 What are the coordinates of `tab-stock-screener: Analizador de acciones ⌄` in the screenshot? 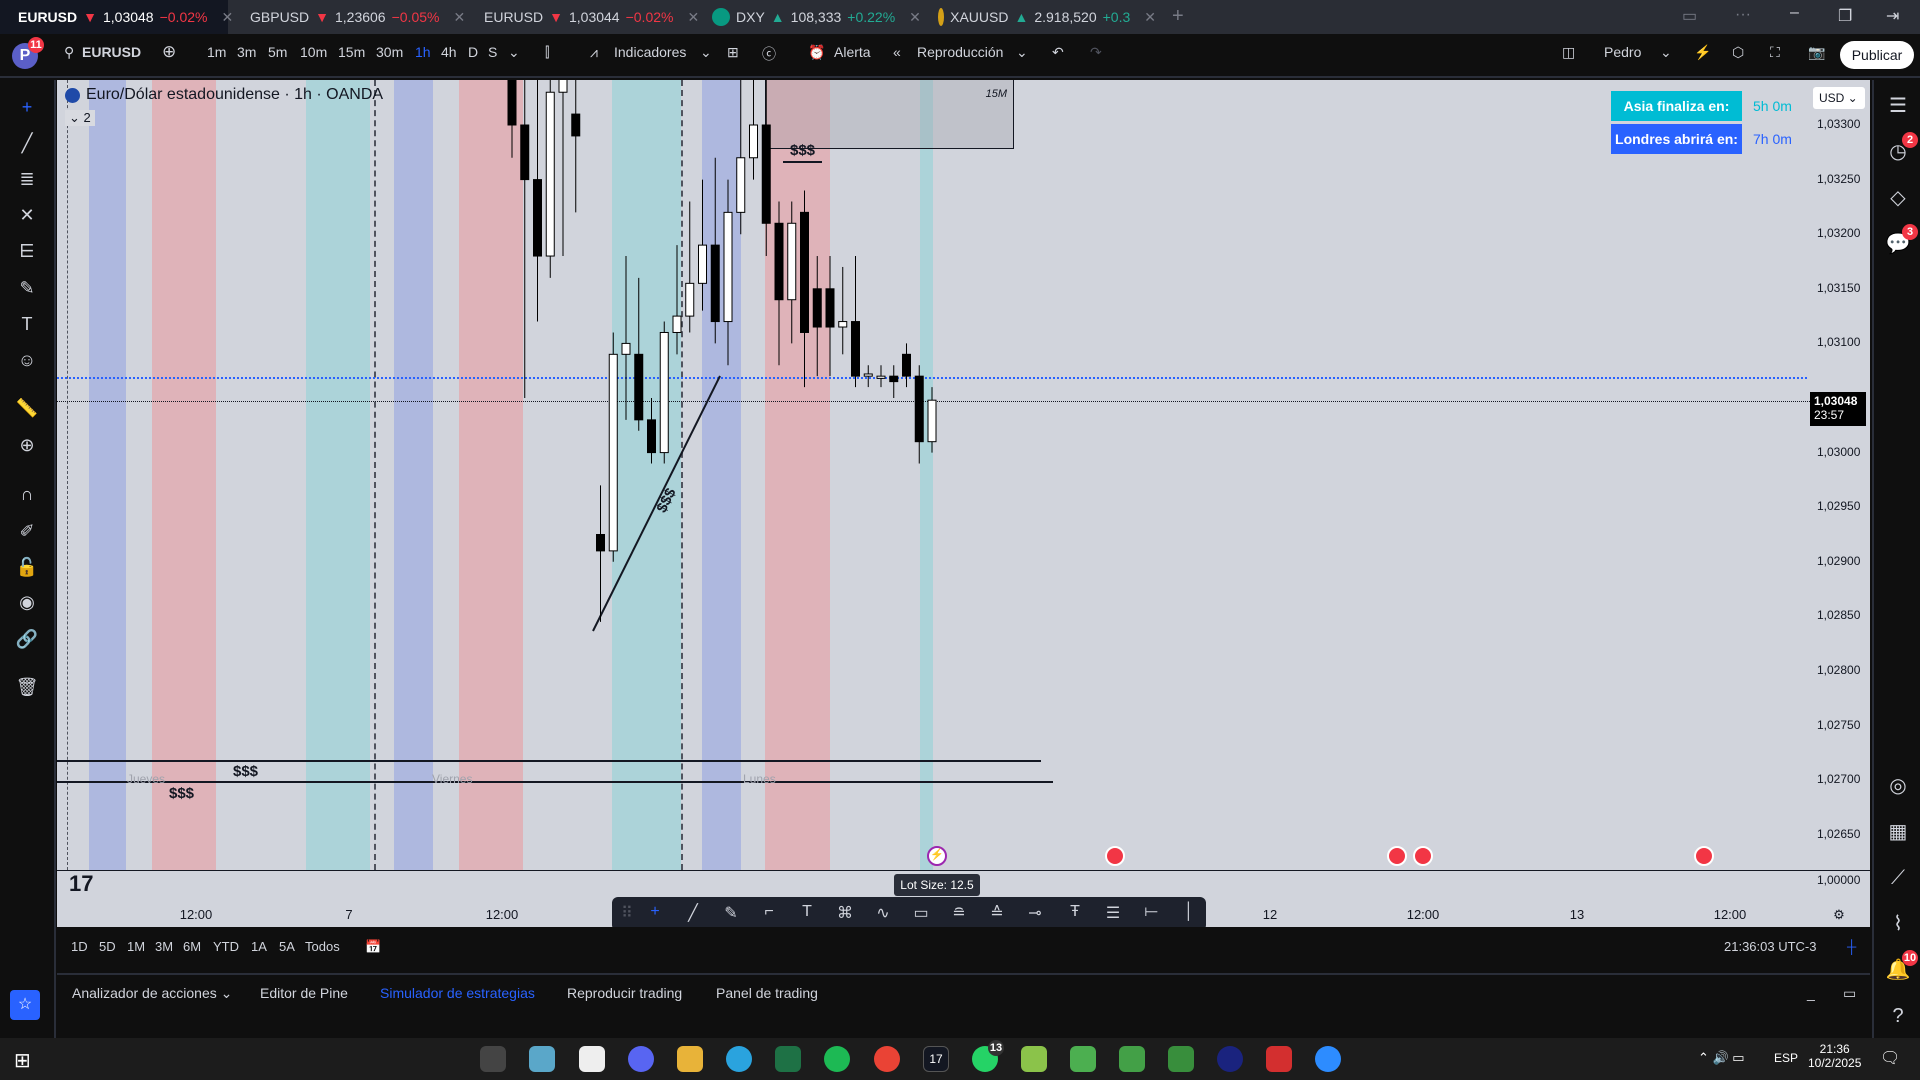 It's located at (152, 993).